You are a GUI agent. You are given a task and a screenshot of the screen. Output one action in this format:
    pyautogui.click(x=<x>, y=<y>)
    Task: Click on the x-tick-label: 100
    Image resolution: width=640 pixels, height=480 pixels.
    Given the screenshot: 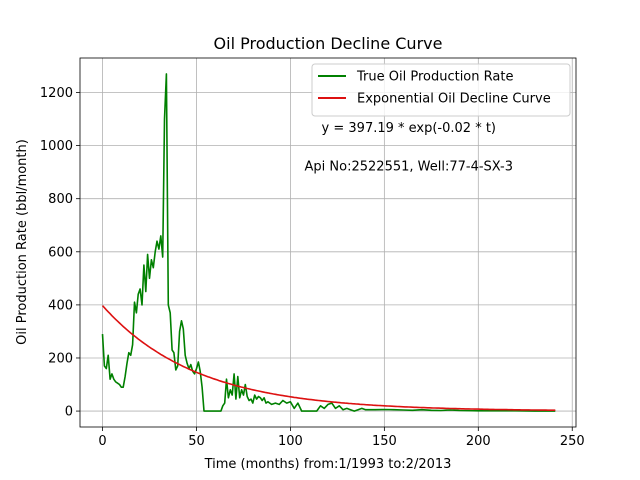 What is the action you would take?
    pyautogui.click(x=290, y=441)
    